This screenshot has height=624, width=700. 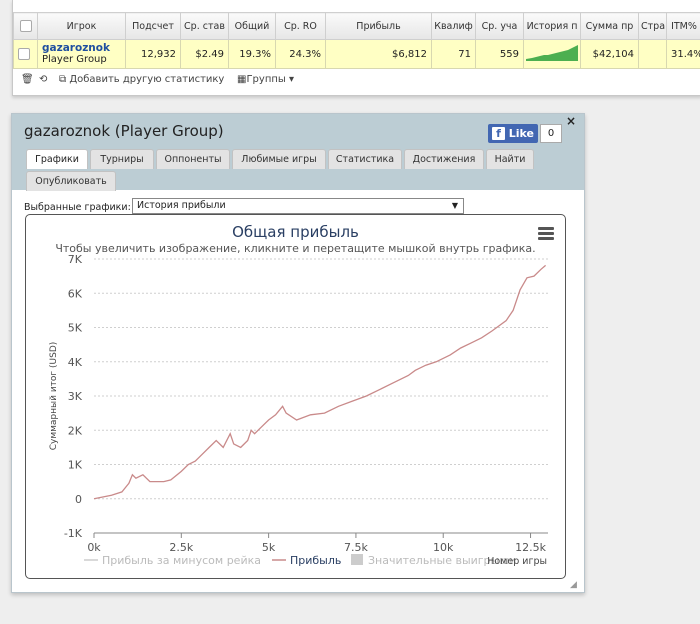 What do you see at coordinates (300, 54) in the screenshot?
I see `avg-roi-cell: 24.3%` at bounding box center [300, 54].